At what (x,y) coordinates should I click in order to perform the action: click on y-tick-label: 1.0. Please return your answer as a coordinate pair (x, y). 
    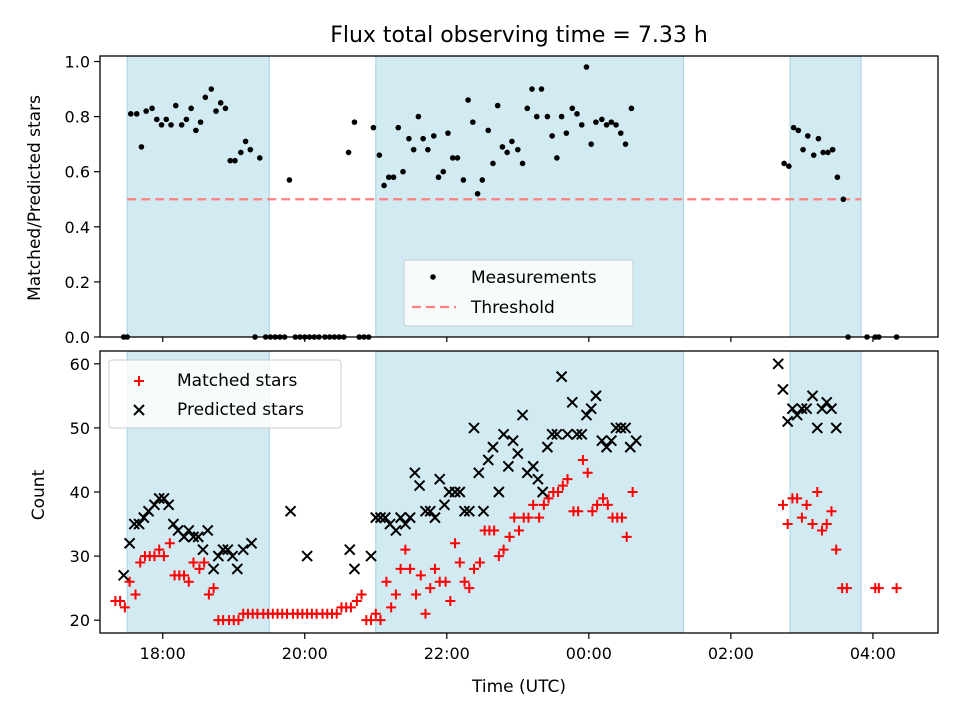
    Looking at the image, I should click on (77, 62).